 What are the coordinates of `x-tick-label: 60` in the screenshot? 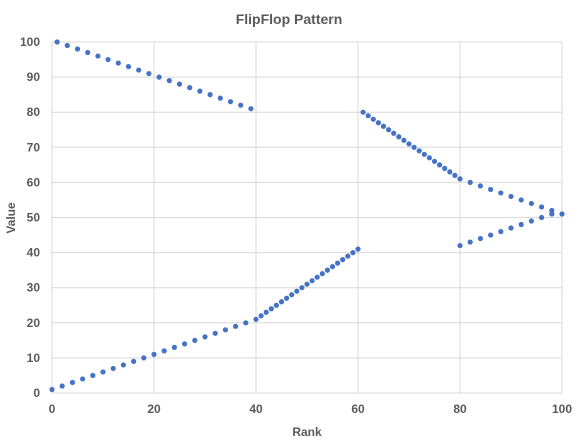 It's located at (358, 409).